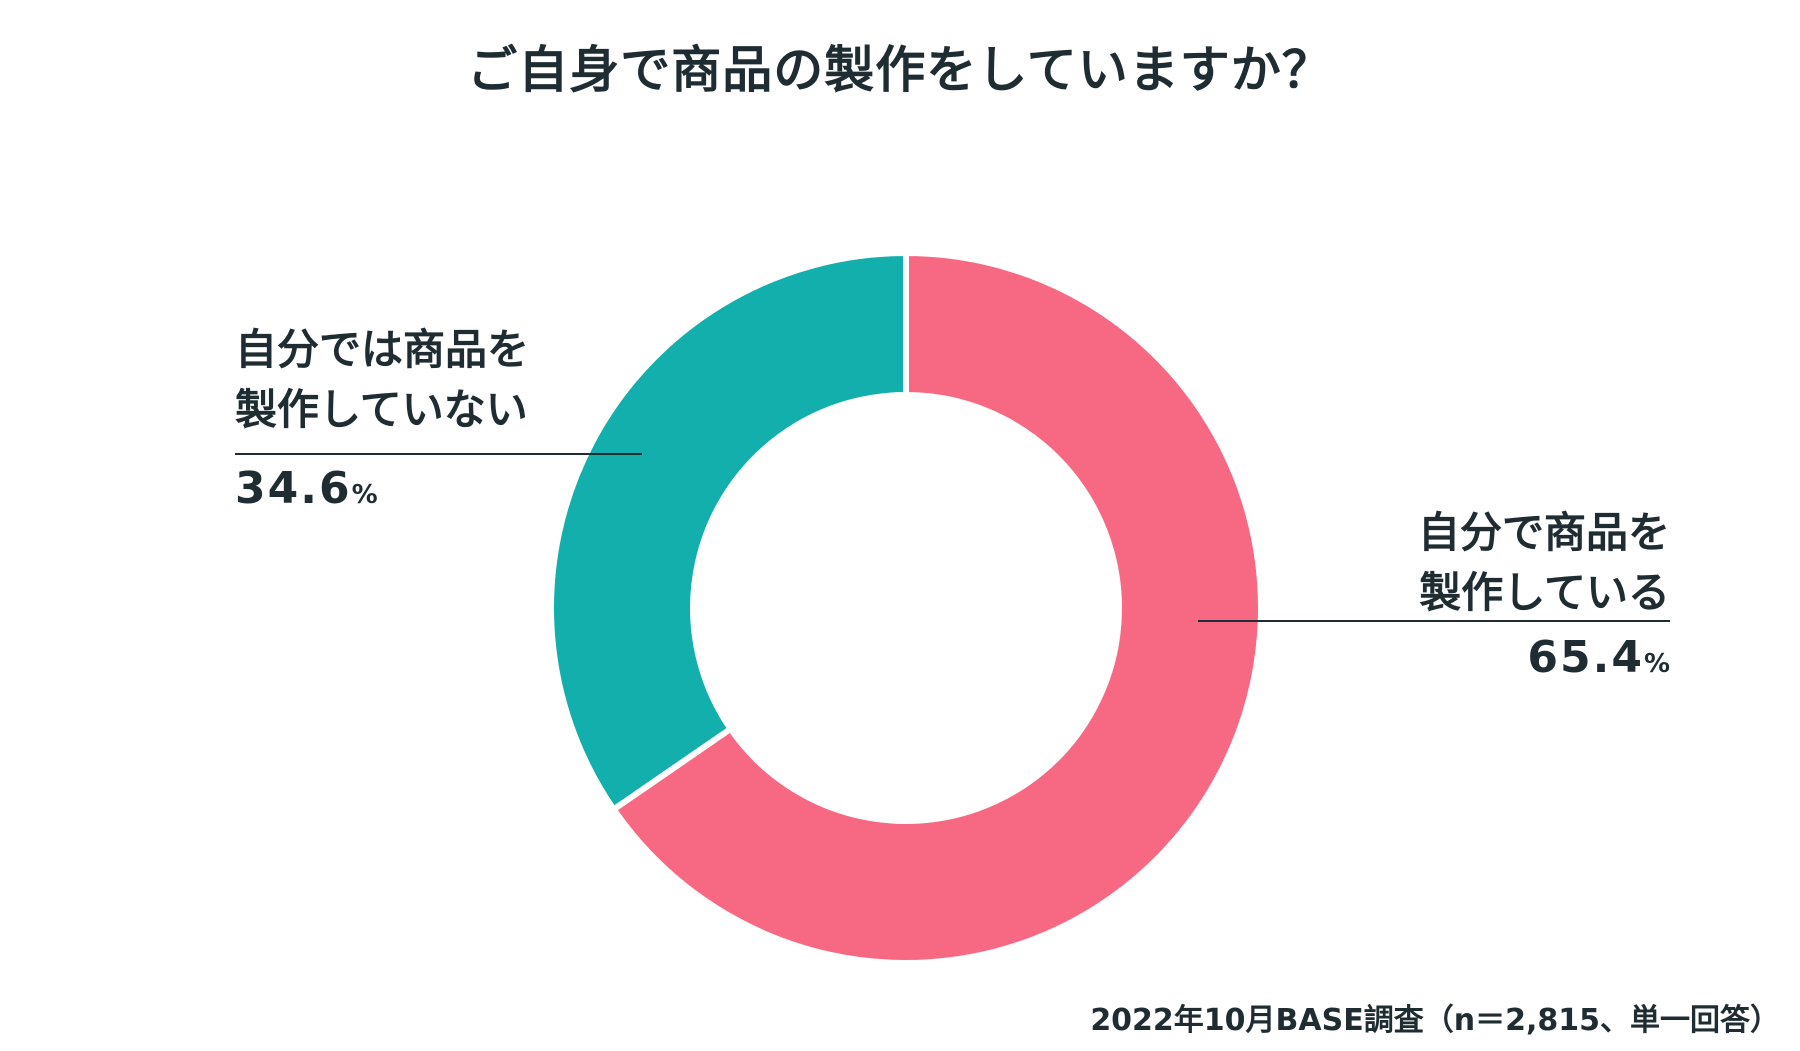  I want to click on slice-value-not-producing: 34.6%, so click(306, 488).